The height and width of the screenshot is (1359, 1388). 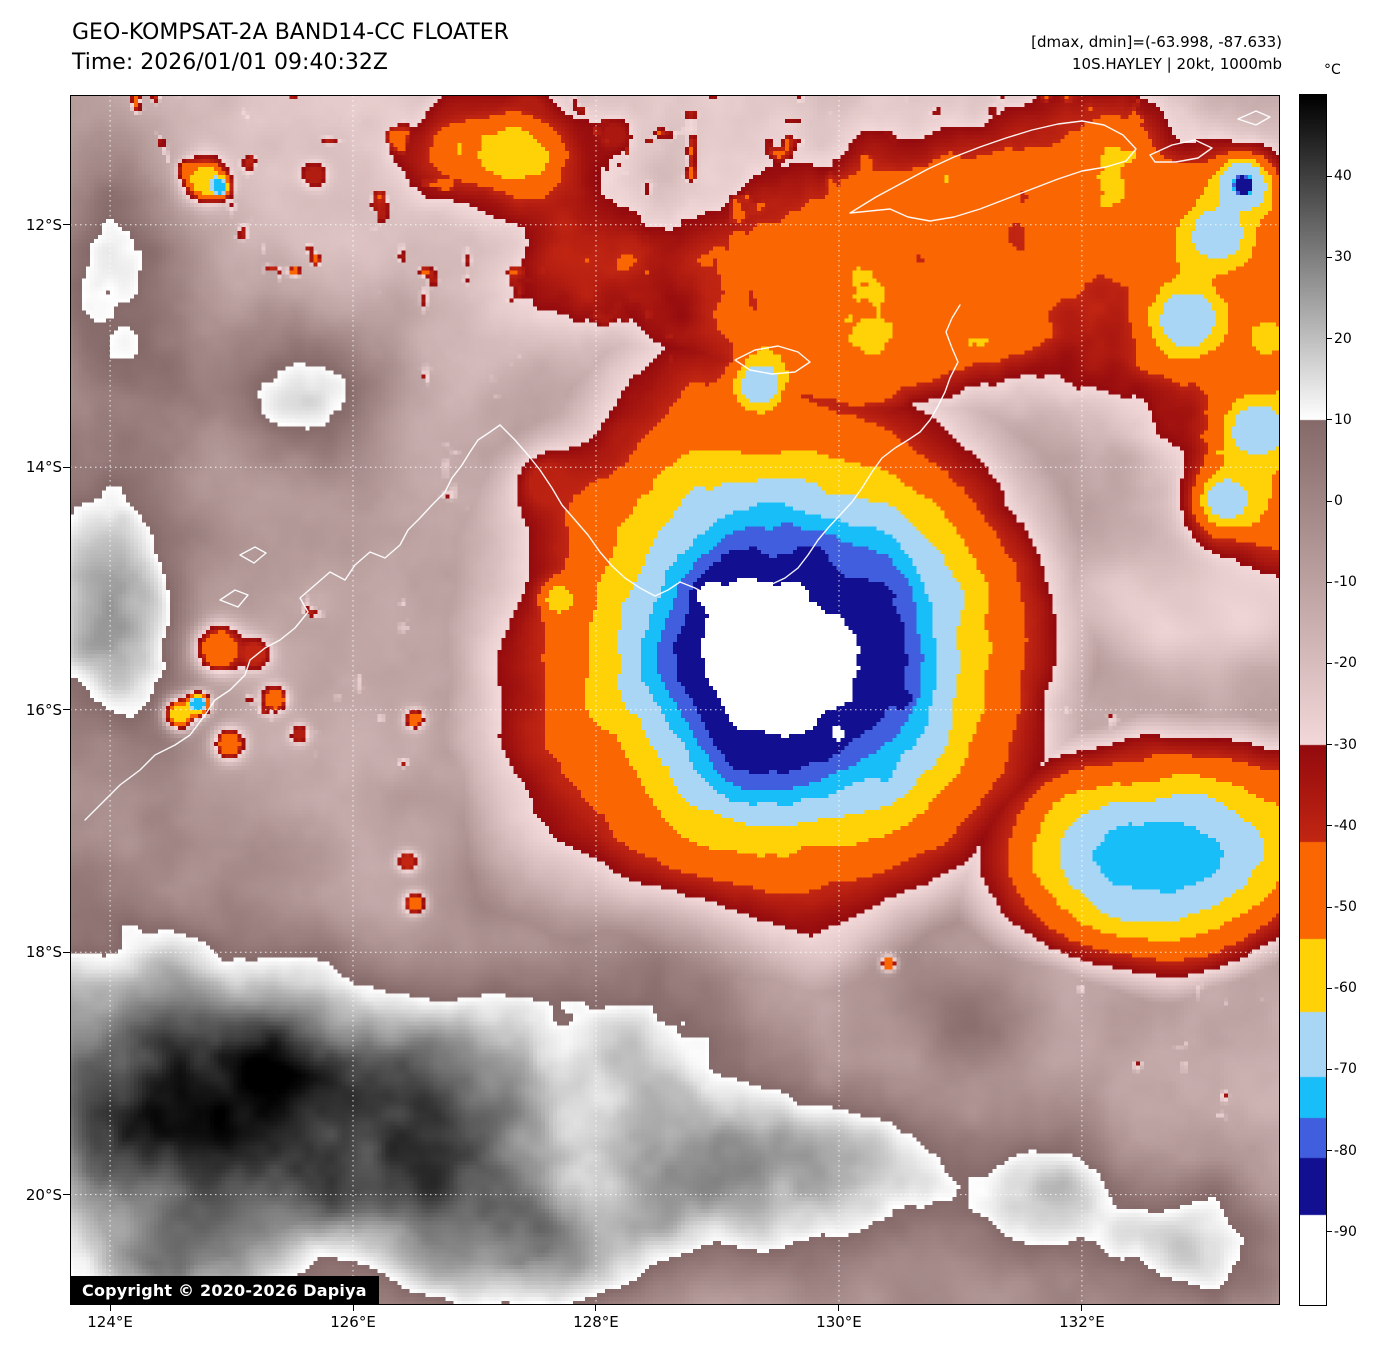 I want to click on copyright-label: Copyright © 2020-2026 Dapiya, so click(x=224, y=1290).